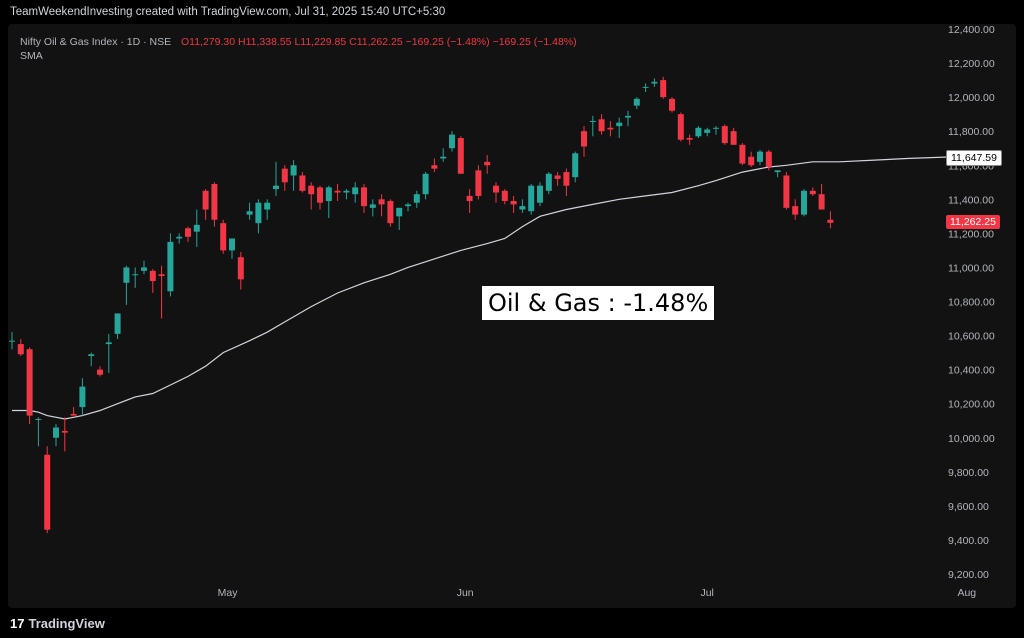  I want to click on sma-indicator-label: SMA, so click(31, 56).